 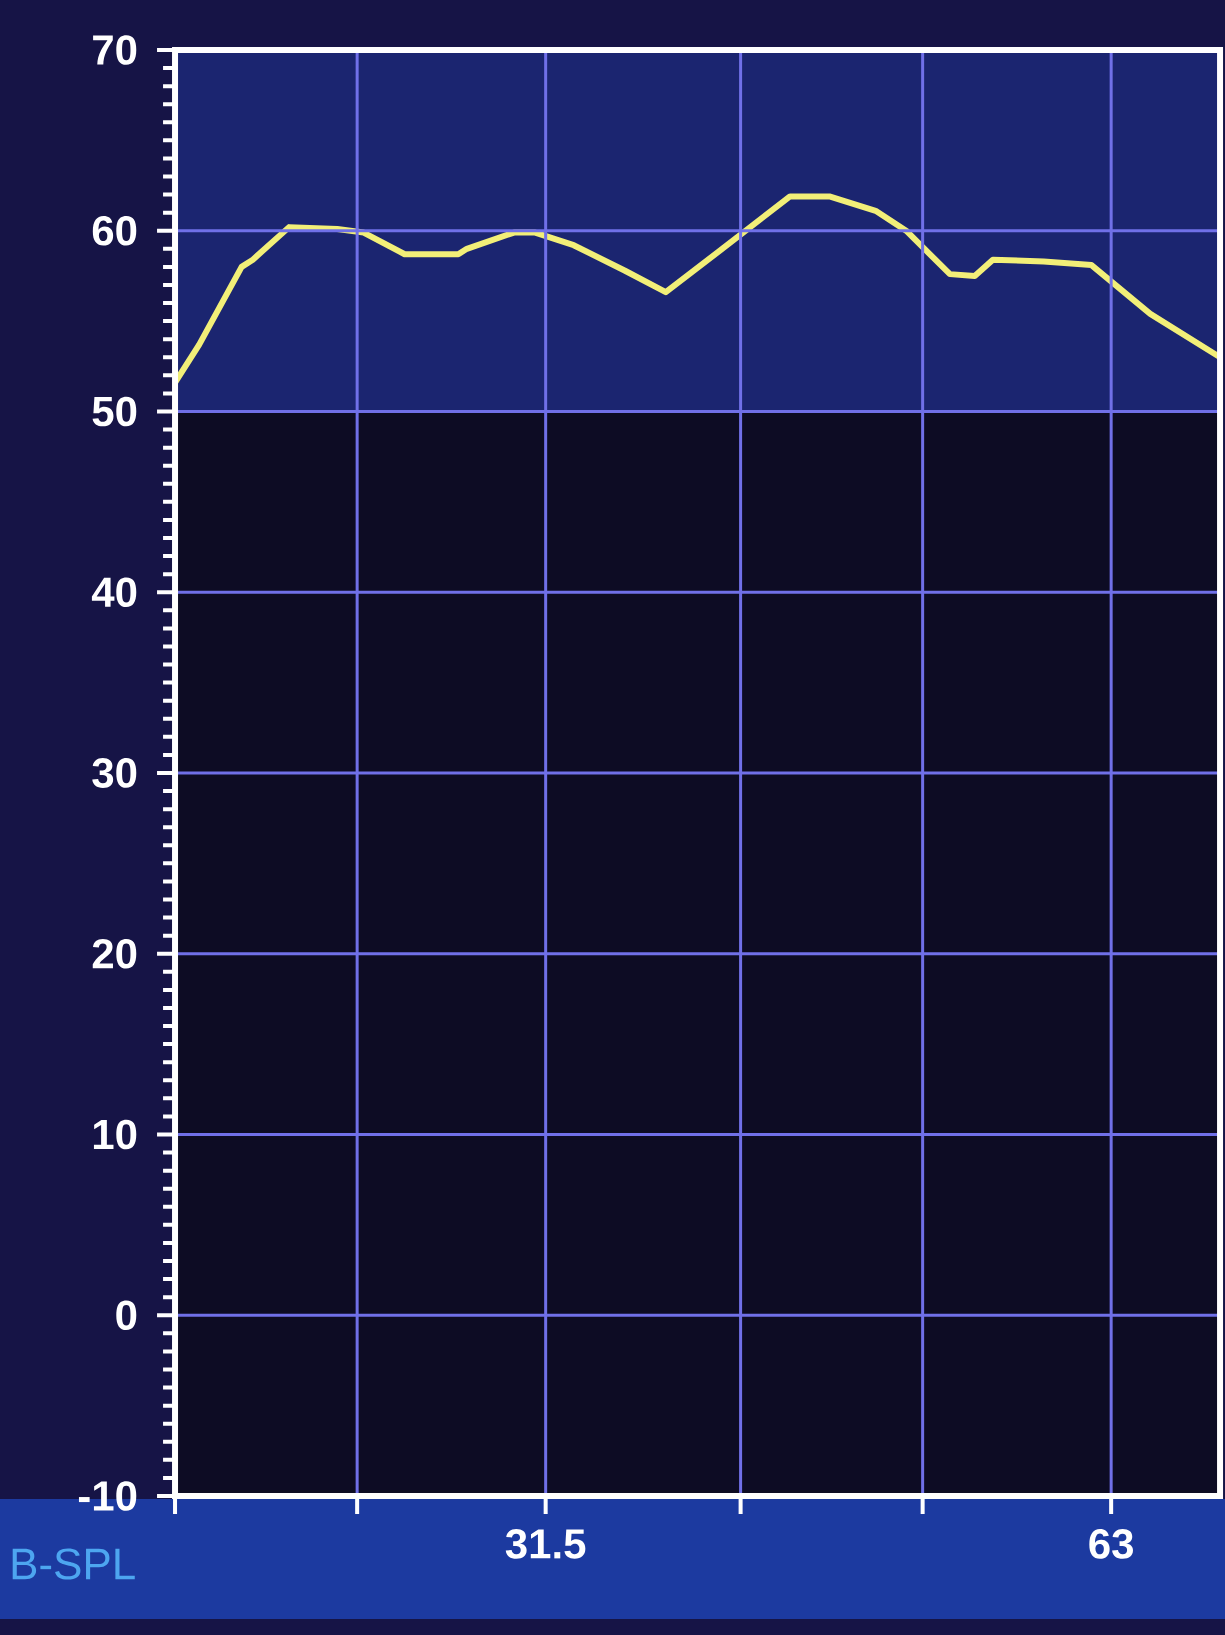 I want to click on y-tick-label: 40, so click(x=114, y=592).